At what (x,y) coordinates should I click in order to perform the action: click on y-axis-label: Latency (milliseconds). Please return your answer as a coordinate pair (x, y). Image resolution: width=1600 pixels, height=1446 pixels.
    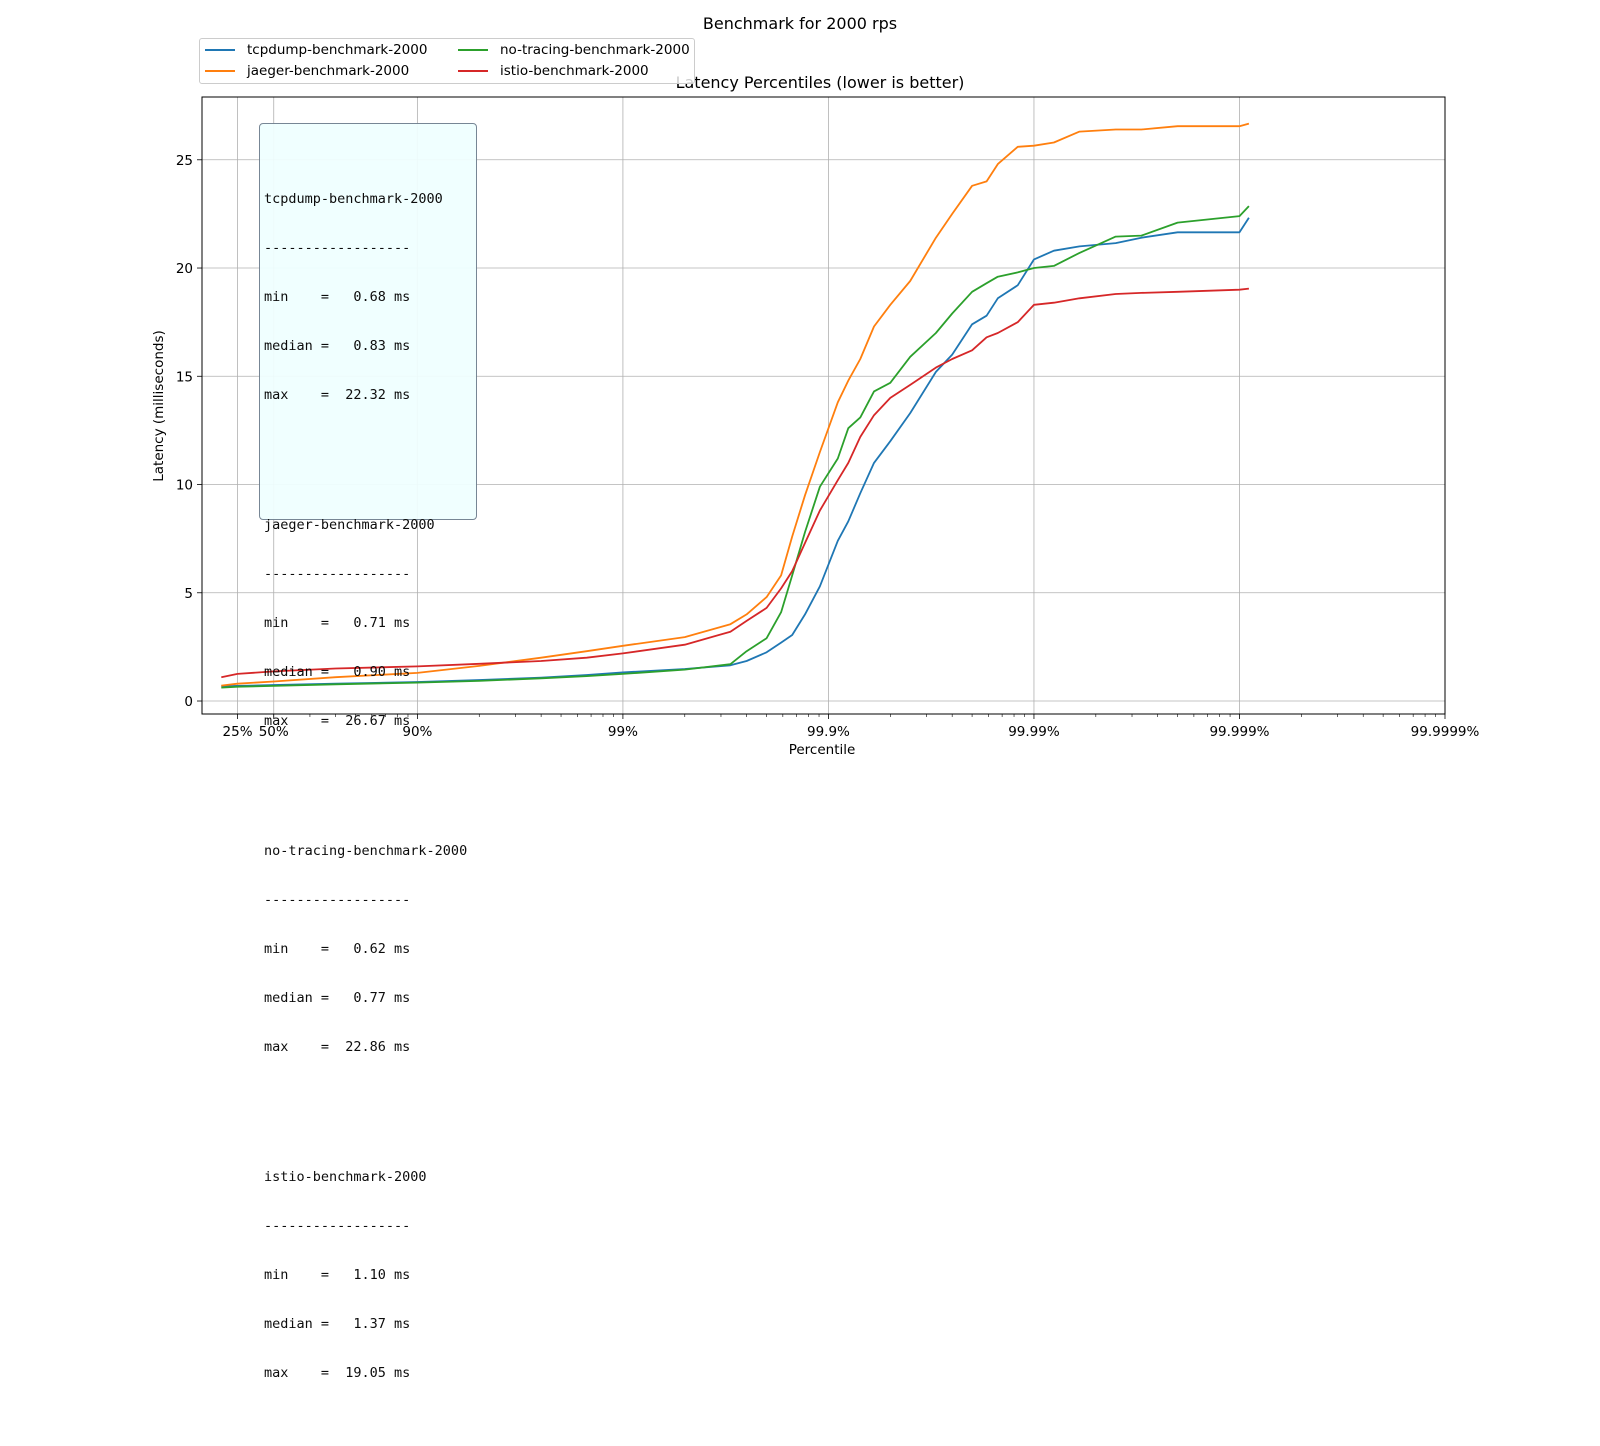
    Looking at the image, I should click on (159, 406).